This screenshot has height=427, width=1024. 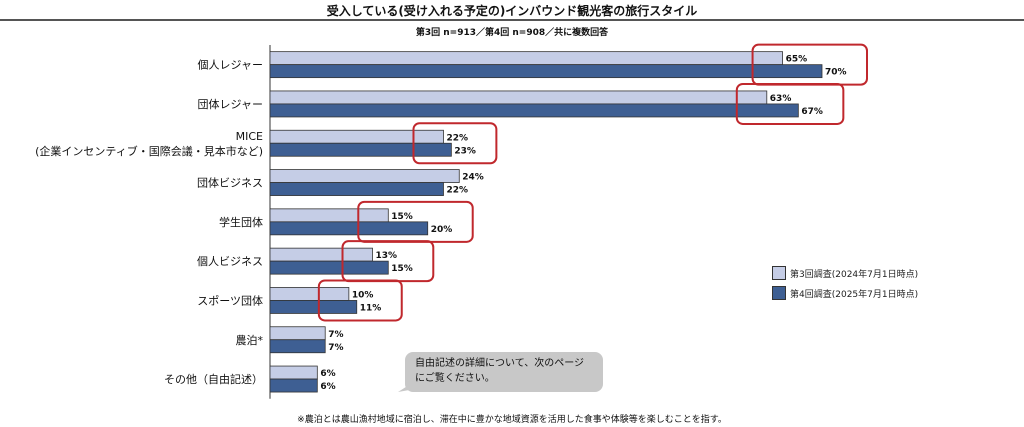 I want to click on category-label: 学生団体, so click(x=241, y=222).